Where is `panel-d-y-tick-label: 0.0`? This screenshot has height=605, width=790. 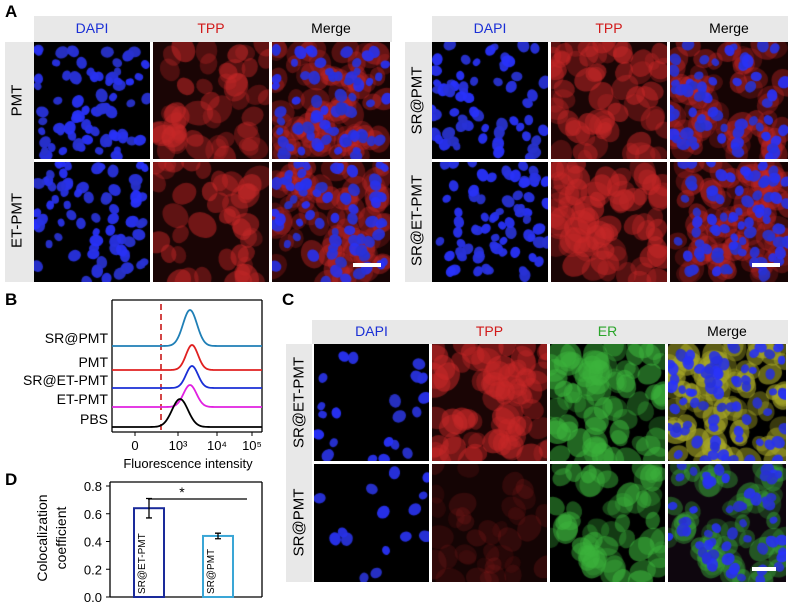 panel-d-y-tick-label: 0.0 is located at coordinates (93, 597).